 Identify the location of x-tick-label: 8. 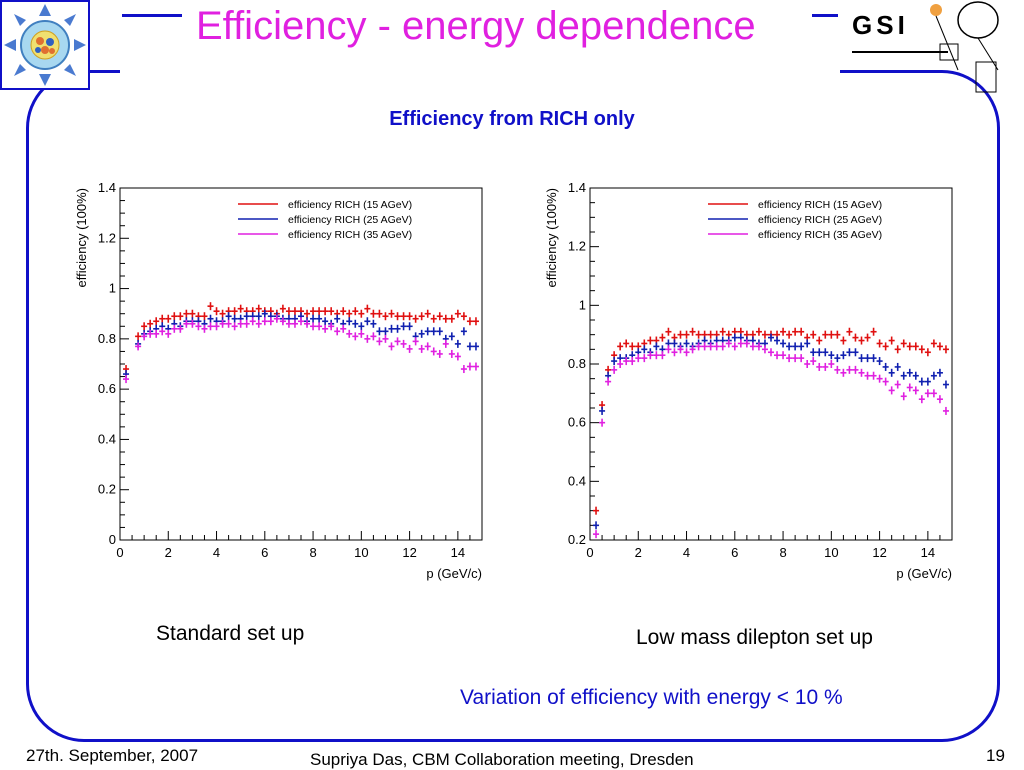
(312, 552).